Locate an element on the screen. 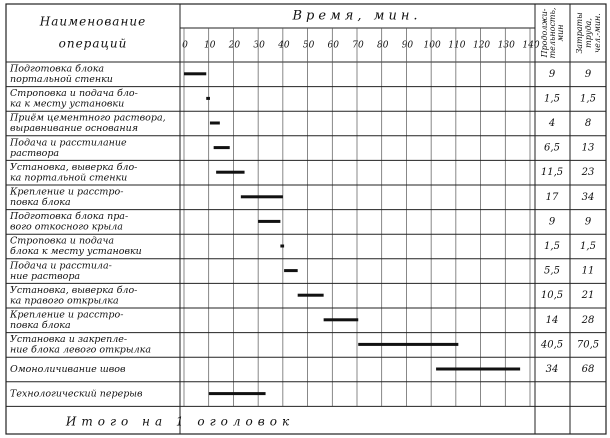 The image size is (610, 438). labor-cell: 13 is located at coordinates (588, 148).